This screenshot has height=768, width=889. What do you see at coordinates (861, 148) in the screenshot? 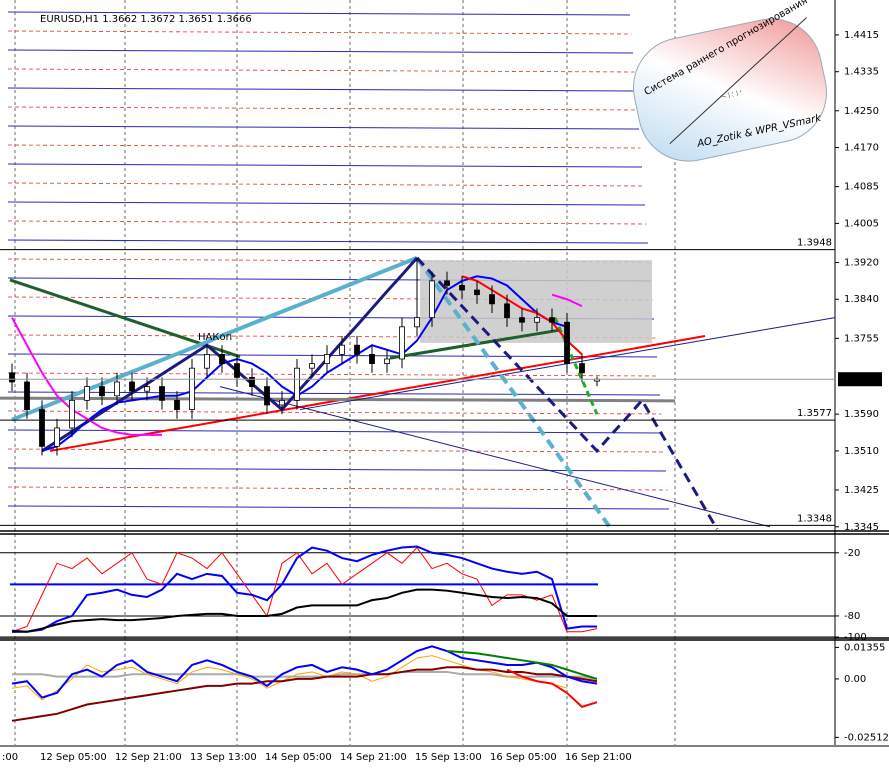
I see `y-tick-label: 1.4170` at bounding box center [861, 148].